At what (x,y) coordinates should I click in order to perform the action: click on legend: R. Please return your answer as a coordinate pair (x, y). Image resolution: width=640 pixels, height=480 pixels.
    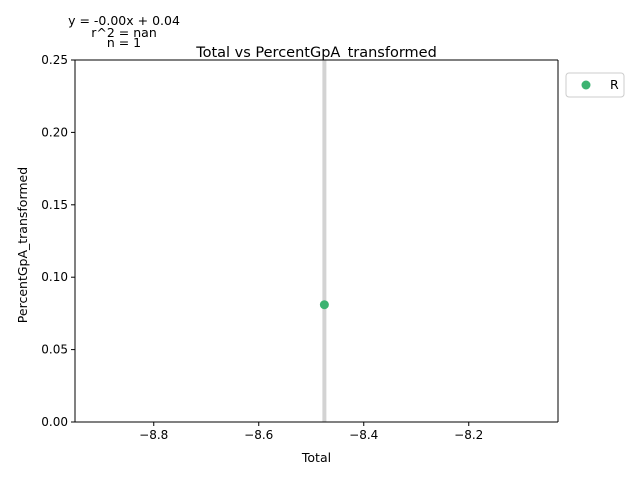
    Looking at the image, I should click on (595, 85).